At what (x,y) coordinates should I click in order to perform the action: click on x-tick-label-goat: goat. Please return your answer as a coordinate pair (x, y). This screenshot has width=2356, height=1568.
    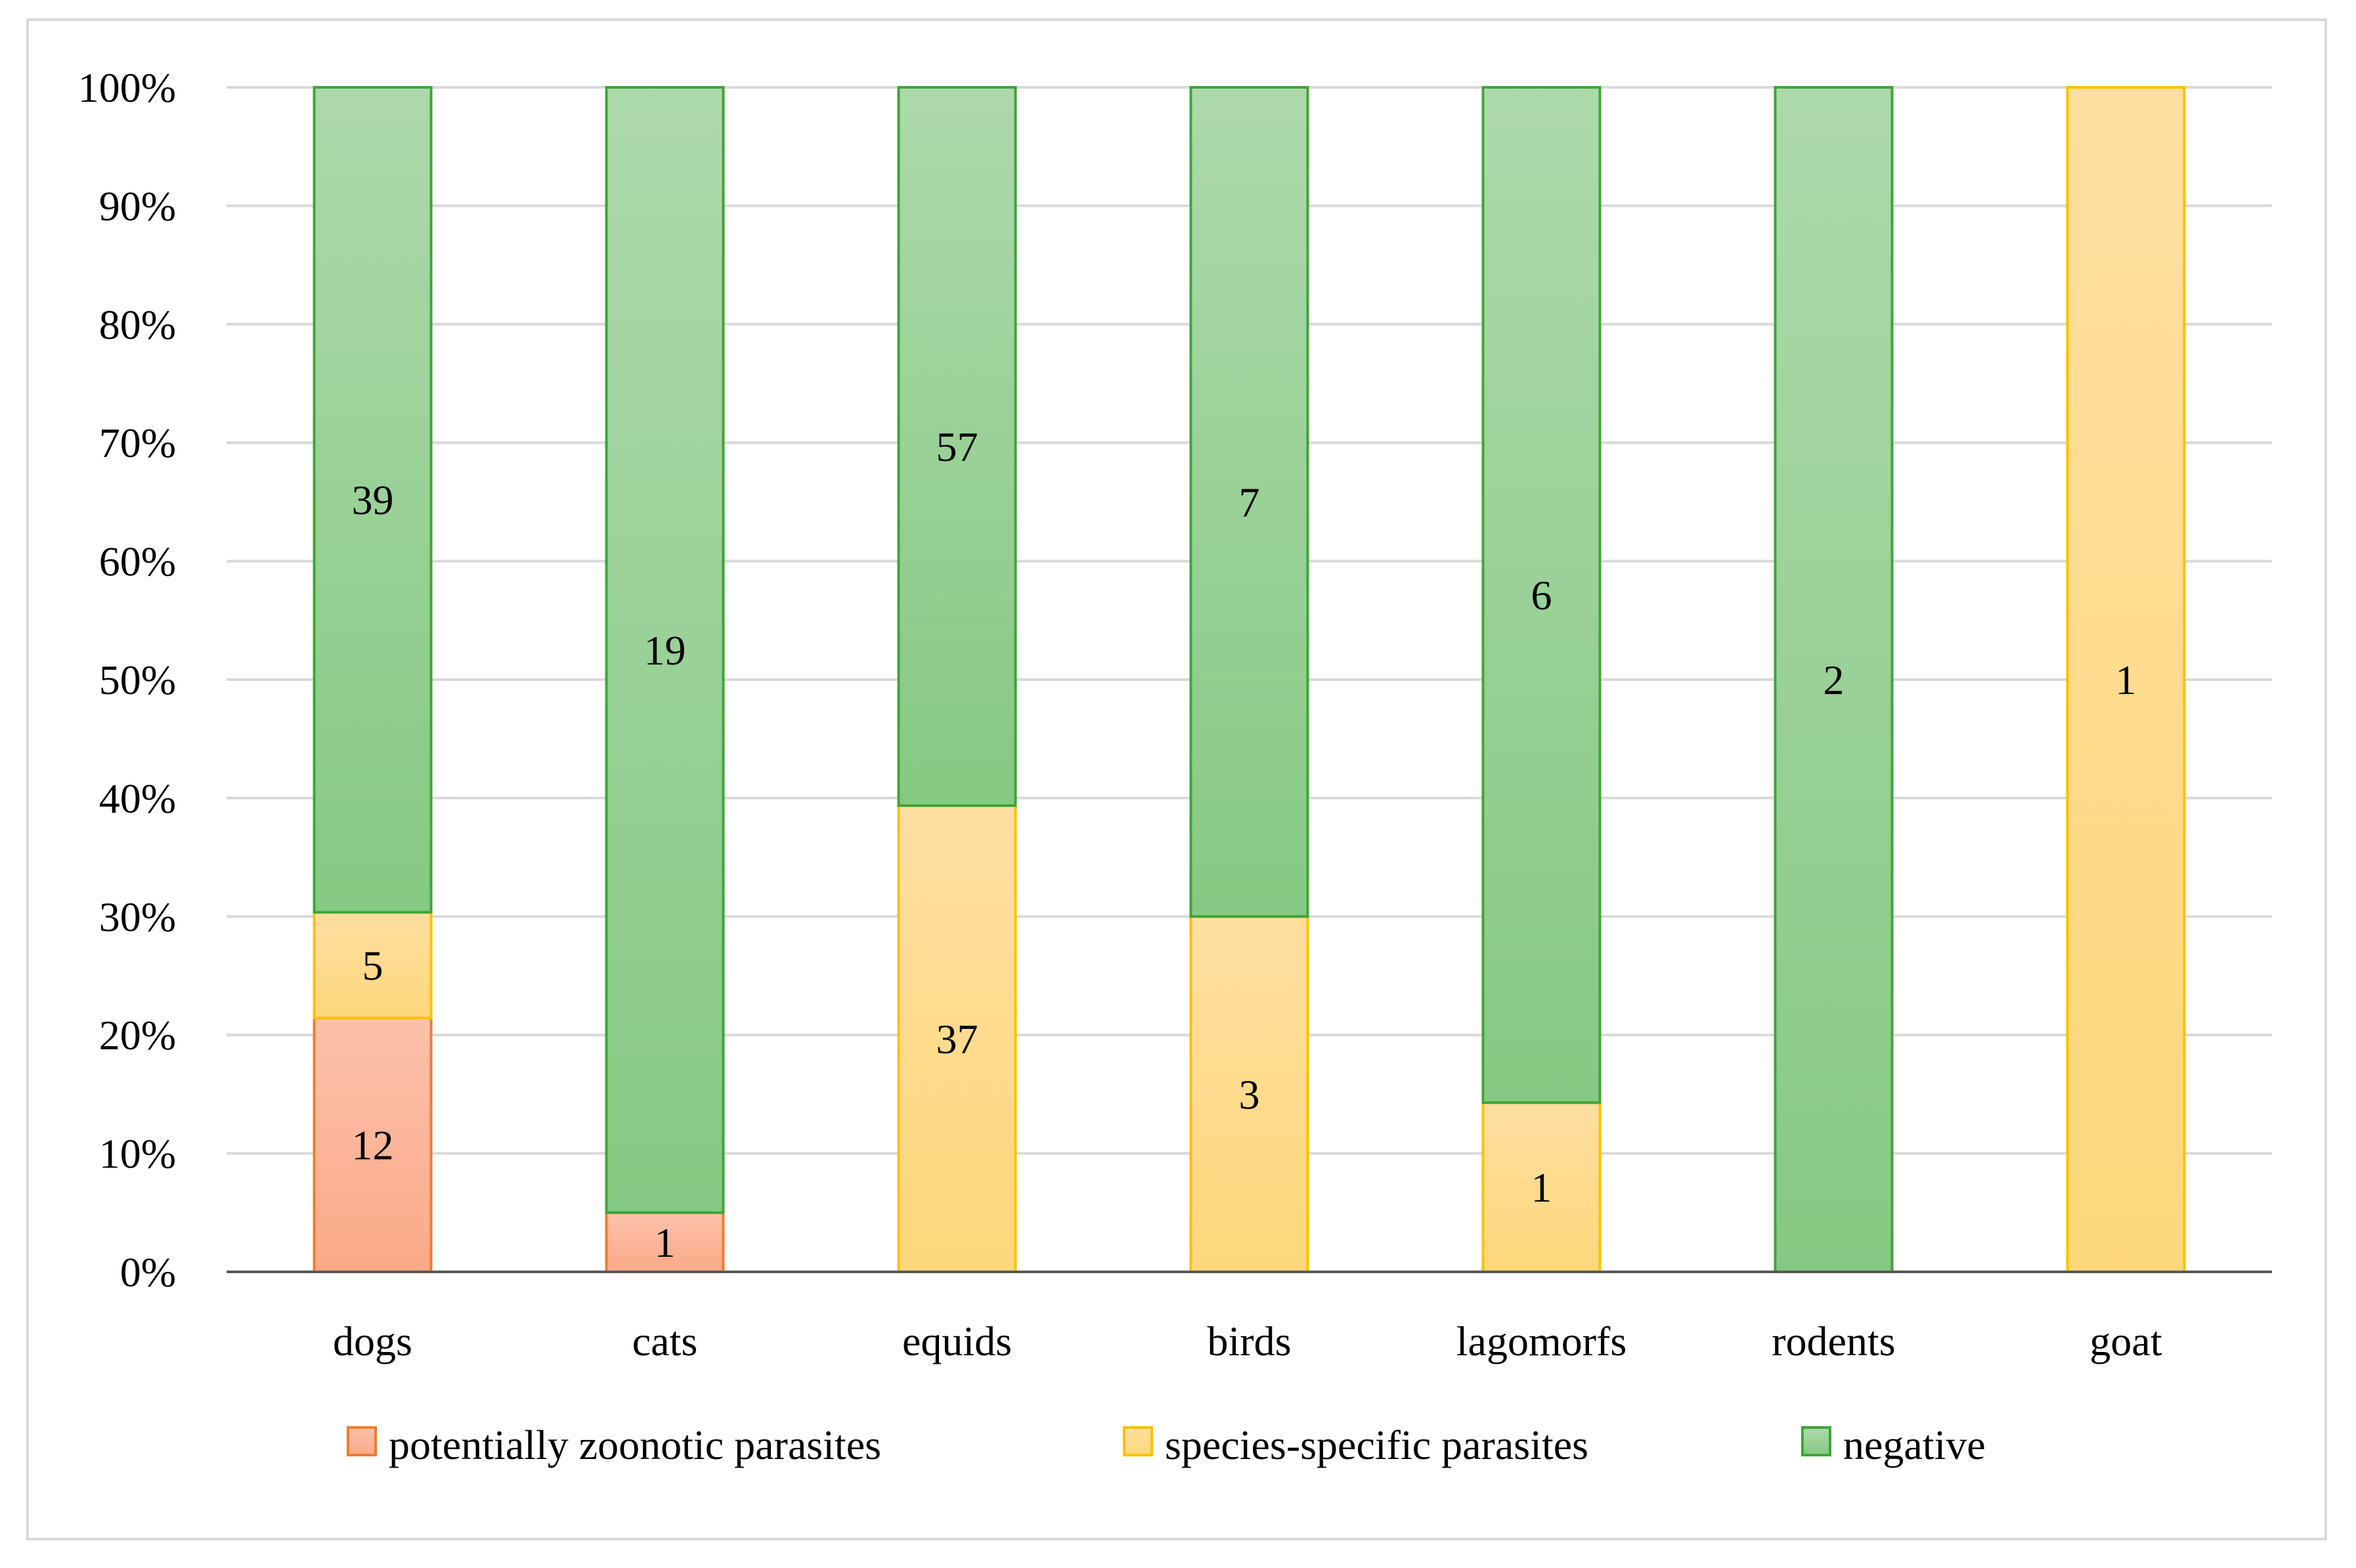
    Looking at the image, I should click on (2125, 1341).